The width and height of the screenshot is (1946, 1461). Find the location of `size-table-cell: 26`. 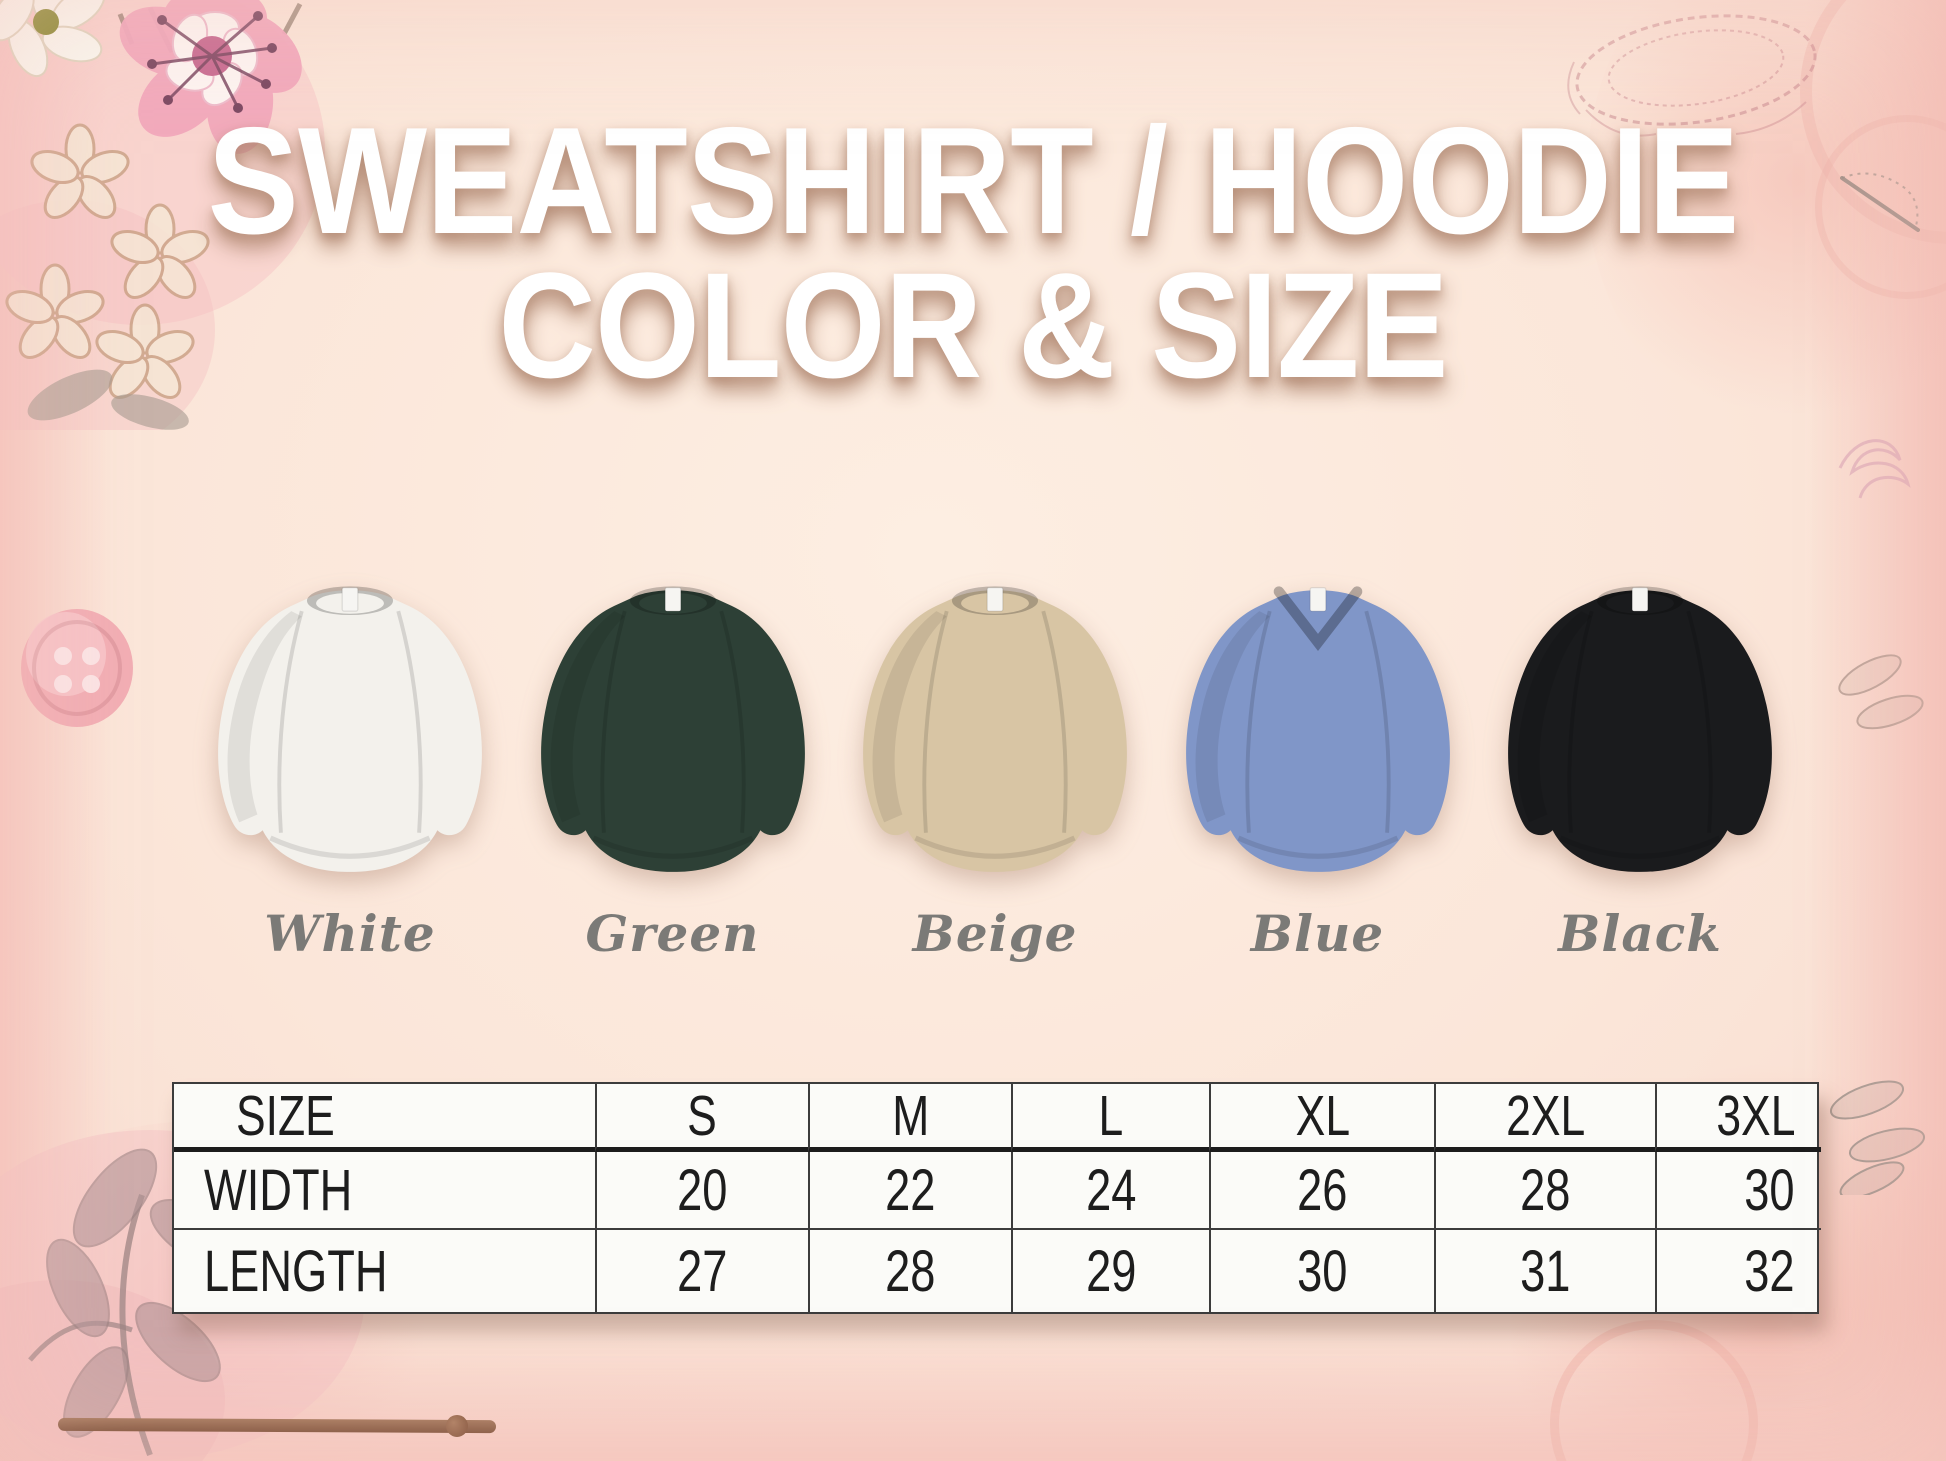

size-table-cell: 26 is located at coordinates (1321, 1191).